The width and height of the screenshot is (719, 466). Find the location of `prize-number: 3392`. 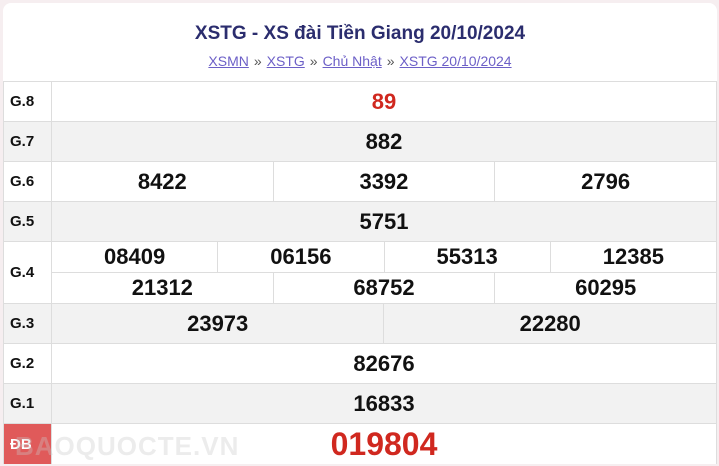

prize-number: 3392 is located at coordinates (384, 181).